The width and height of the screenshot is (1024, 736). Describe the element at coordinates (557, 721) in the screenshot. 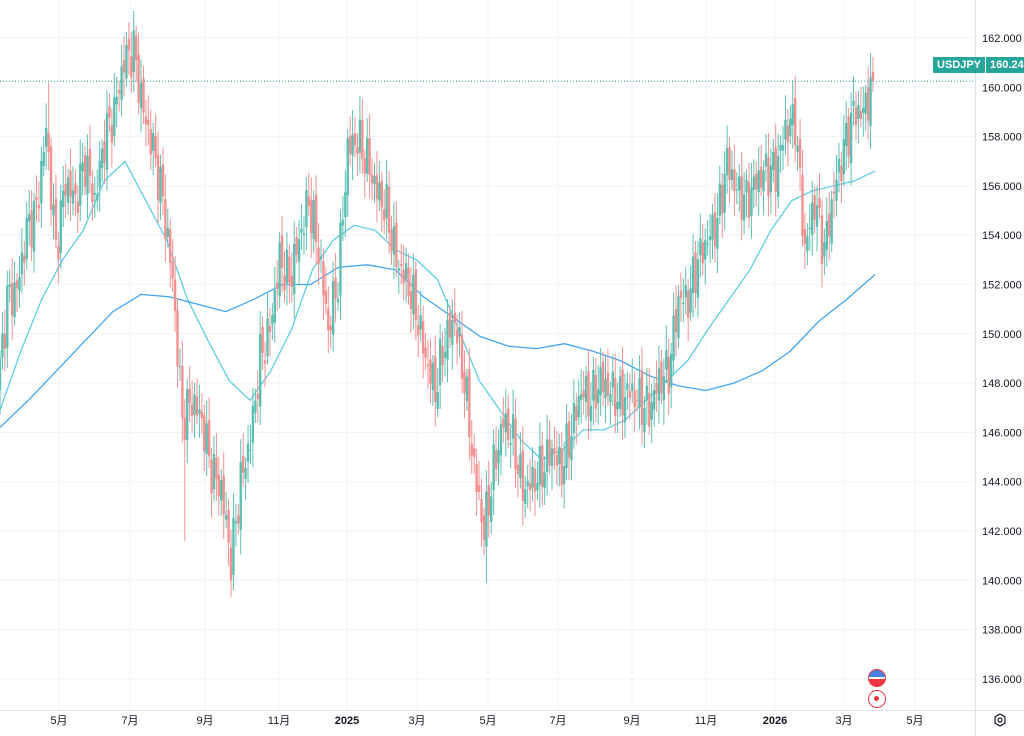

I see `time-tick: 7月` at that location.